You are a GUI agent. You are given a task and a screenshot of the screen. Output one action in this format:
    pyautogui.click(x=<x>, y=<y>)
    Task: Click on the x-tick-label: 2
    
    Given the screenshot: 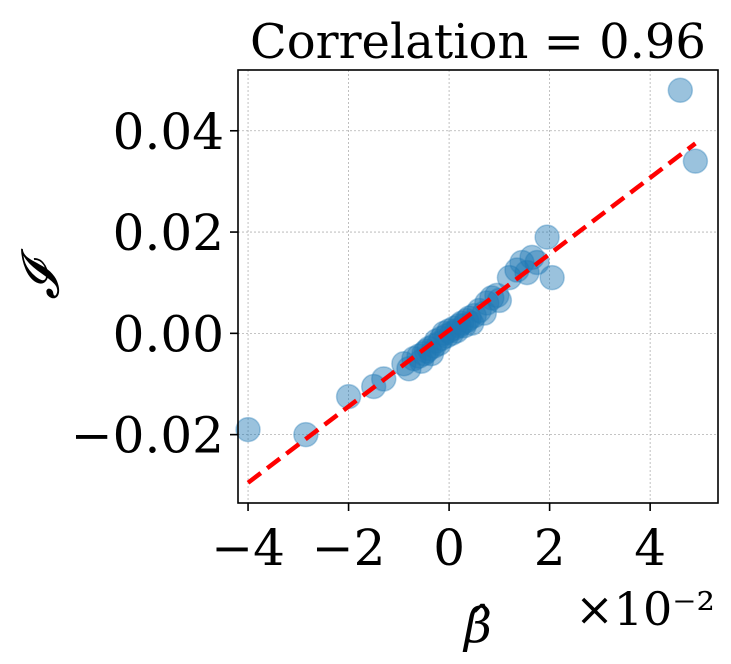 What is the action you would take?
    pyautogui.click(x=550, y=548)
    